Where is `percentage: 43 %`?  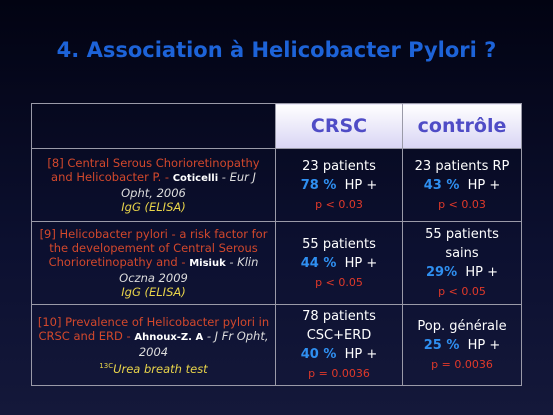
percentage: 43 % is located at coordinates (441, 185).